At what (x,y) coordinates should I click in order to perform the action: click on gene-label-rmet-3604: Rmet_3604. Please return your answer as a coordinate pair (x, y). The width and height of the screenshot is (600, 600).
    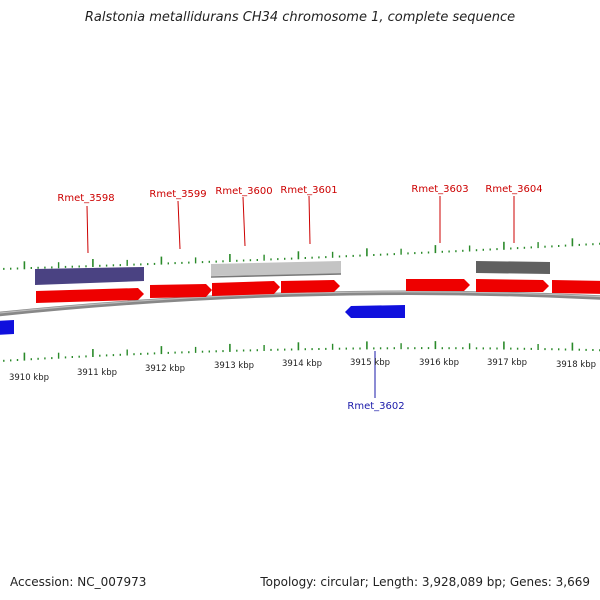
    Looking at the image, I should click on (513, 189).